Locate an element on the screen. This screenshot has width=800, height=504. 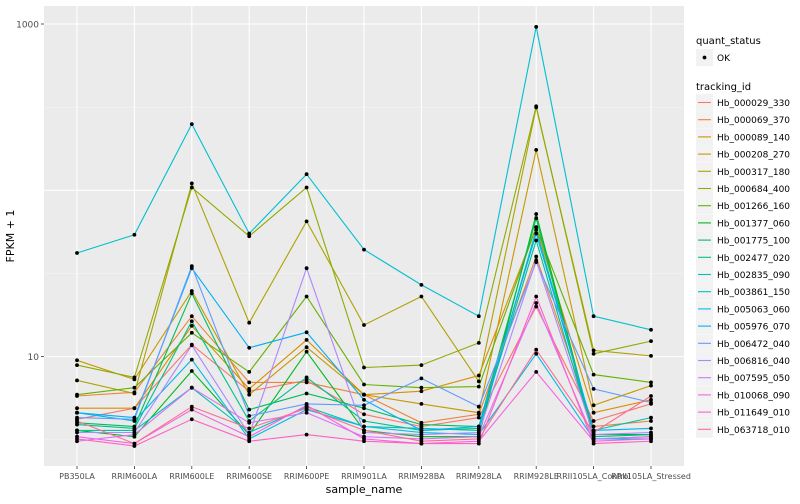
data-point-Hb_063718_010-RRIM928BA is located at coordinates (421, 441).